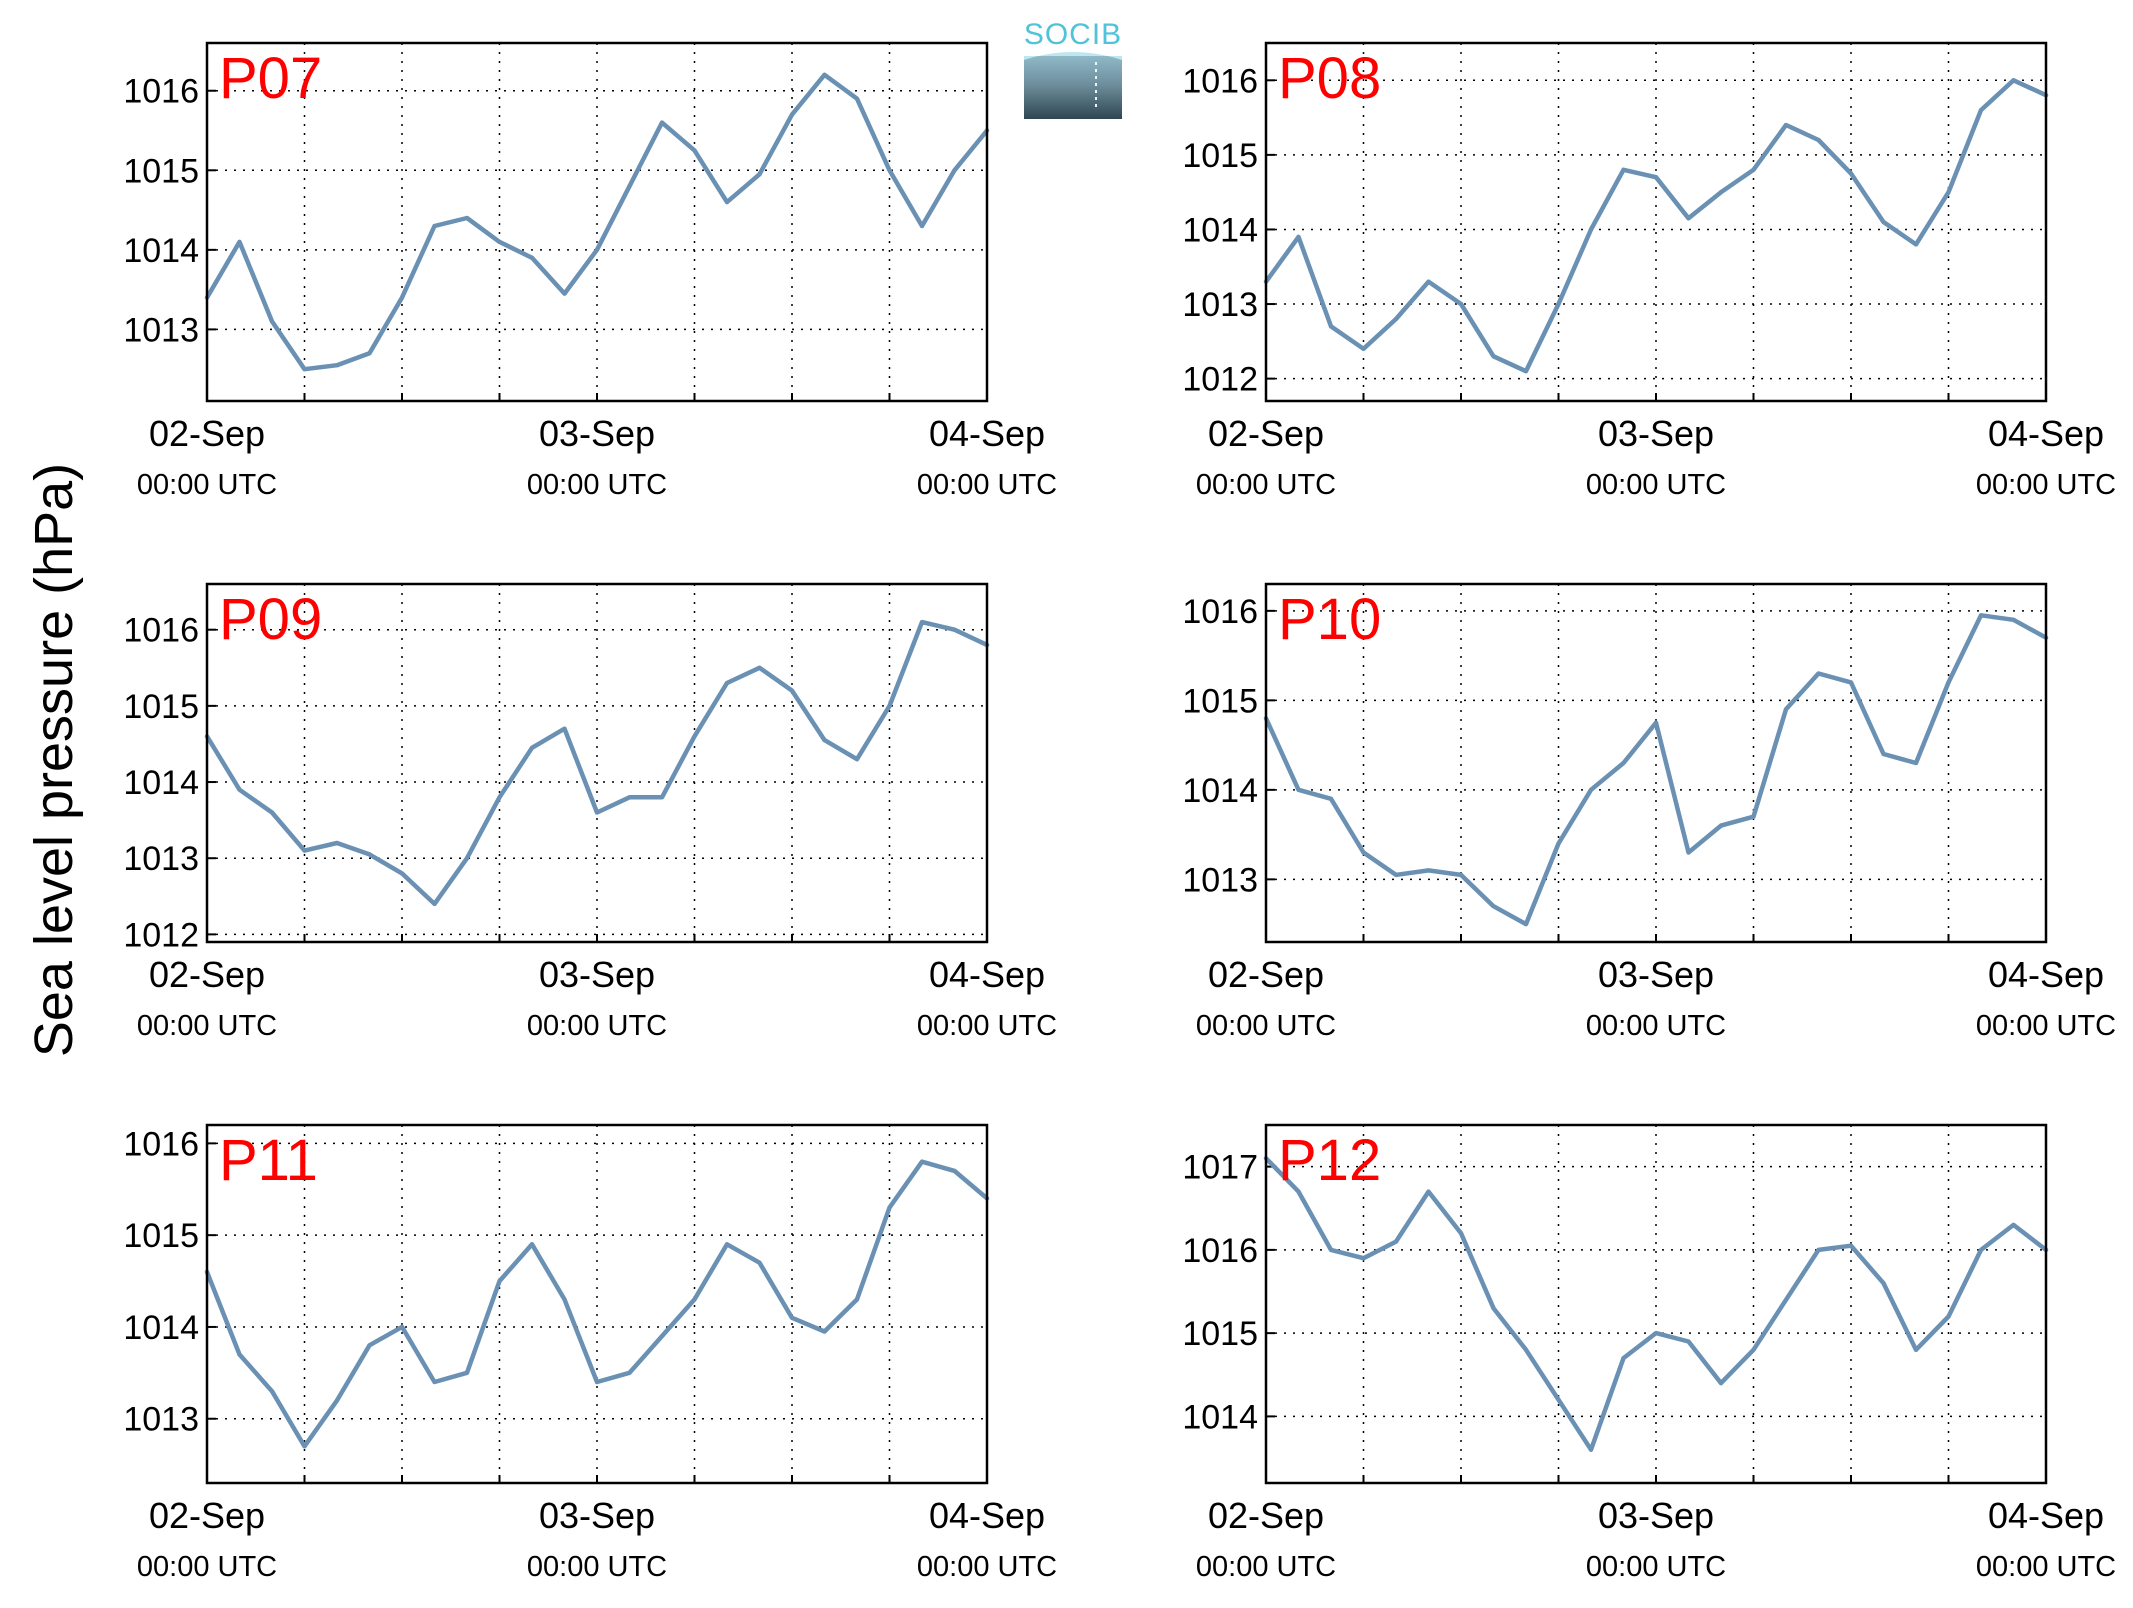 This screenshot has width=2133, height=1608. I want to click on panel-title: P08, so click(1329, 78).